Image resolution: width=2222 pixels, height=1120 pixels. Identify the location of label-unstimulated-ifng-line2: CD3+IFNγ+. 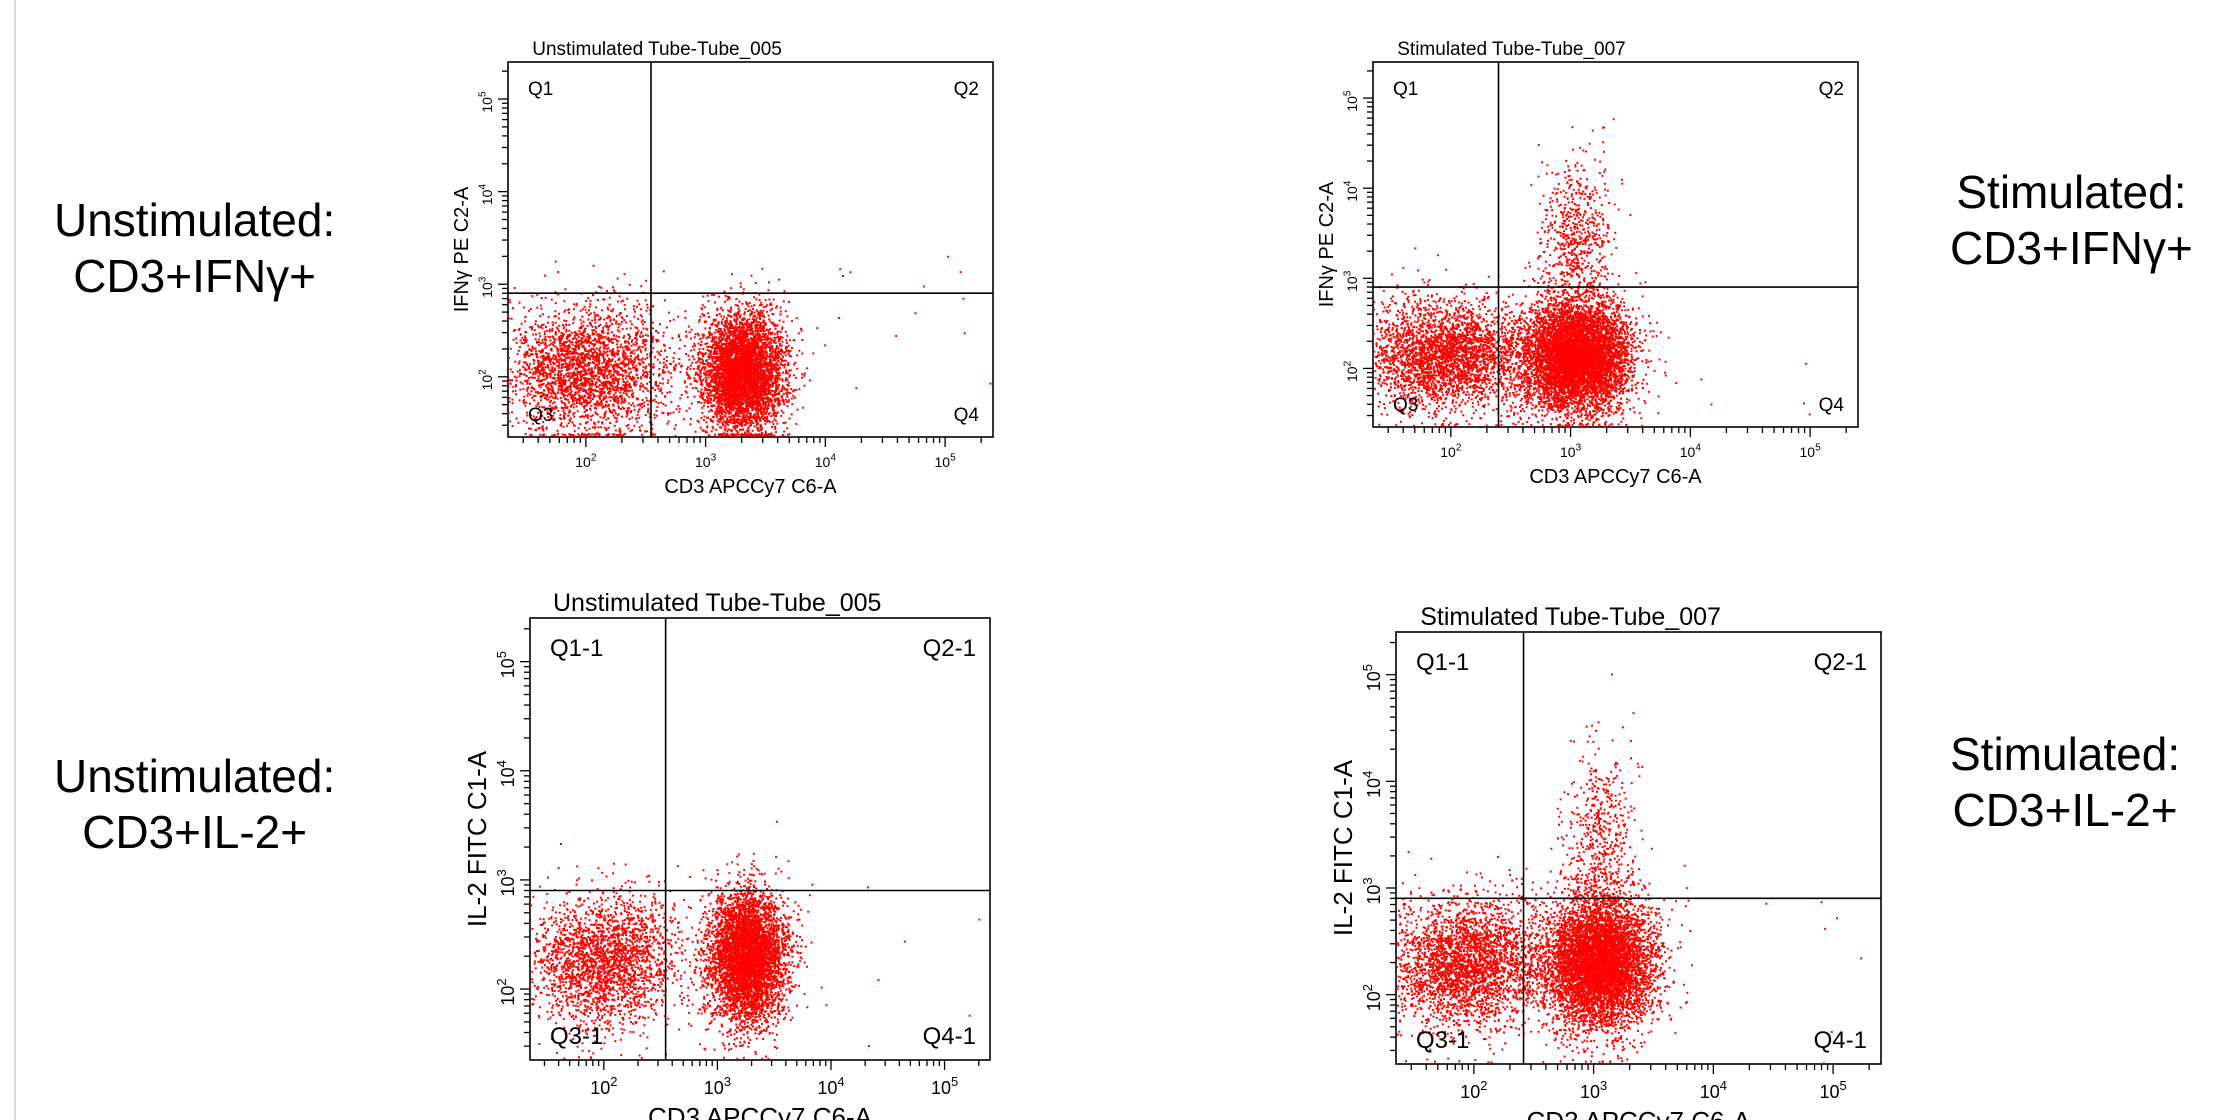
(195, 276).